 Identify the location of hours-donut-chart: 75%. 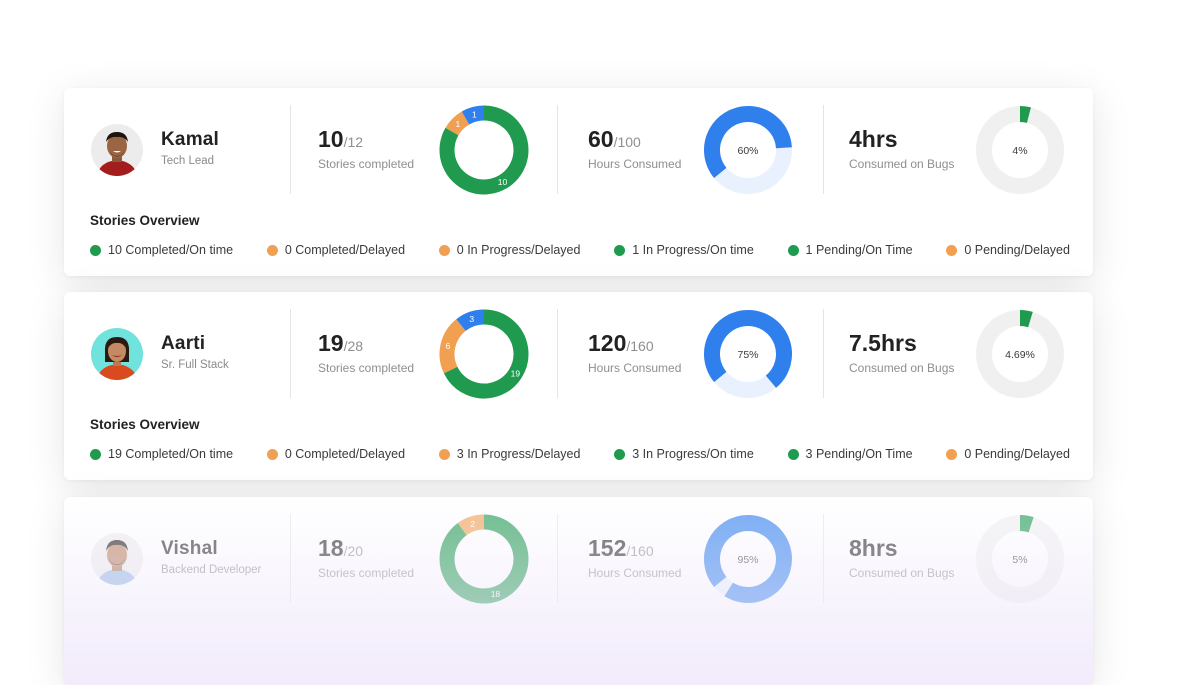
(748, 354).